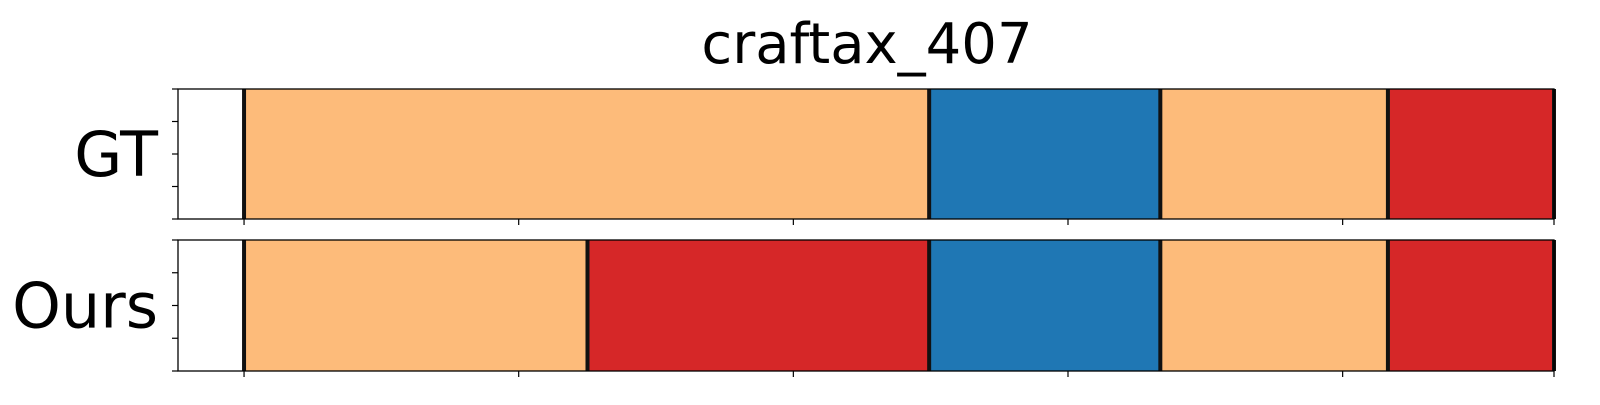 The height and width of the screenshot is (405, 1600). I want to click on row-label-ours: Ours, so click(85, 306).